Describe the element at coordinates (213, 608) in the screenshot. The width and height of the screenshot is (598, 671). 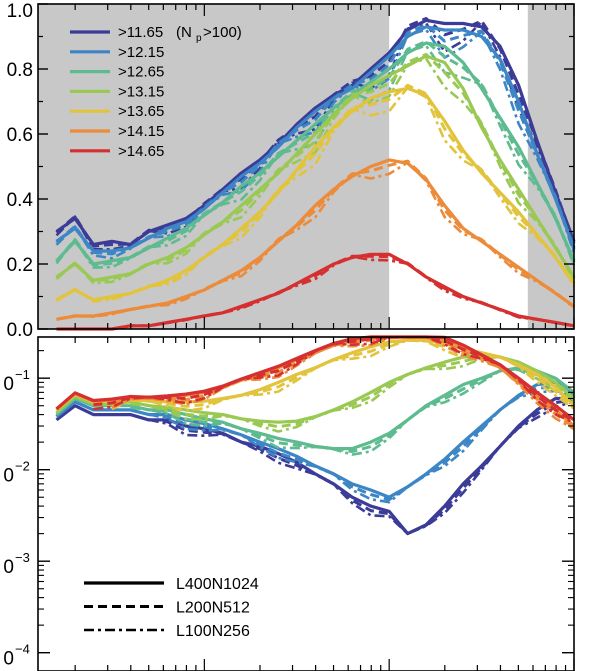
I see `style-legend-label: L200N512` at that location.